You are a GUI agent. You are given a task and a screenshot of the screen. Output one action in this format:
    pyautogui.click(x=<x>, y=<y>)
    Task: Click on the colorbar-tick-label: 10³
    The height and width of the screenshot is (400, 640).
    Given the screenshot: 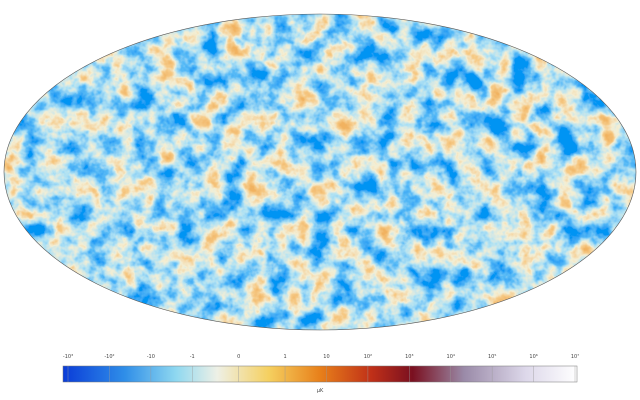 What is the action you would take?
    pyautogui.click(x=409, y=357)
    